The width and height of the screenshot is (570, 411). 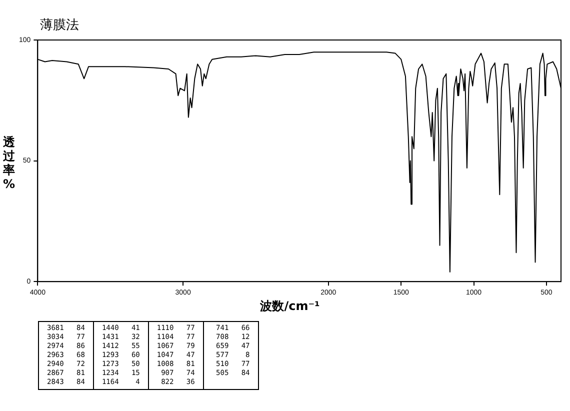 I want to click on x-axis-title: 波数/cm⁻¹, so click(x=290, y=306).